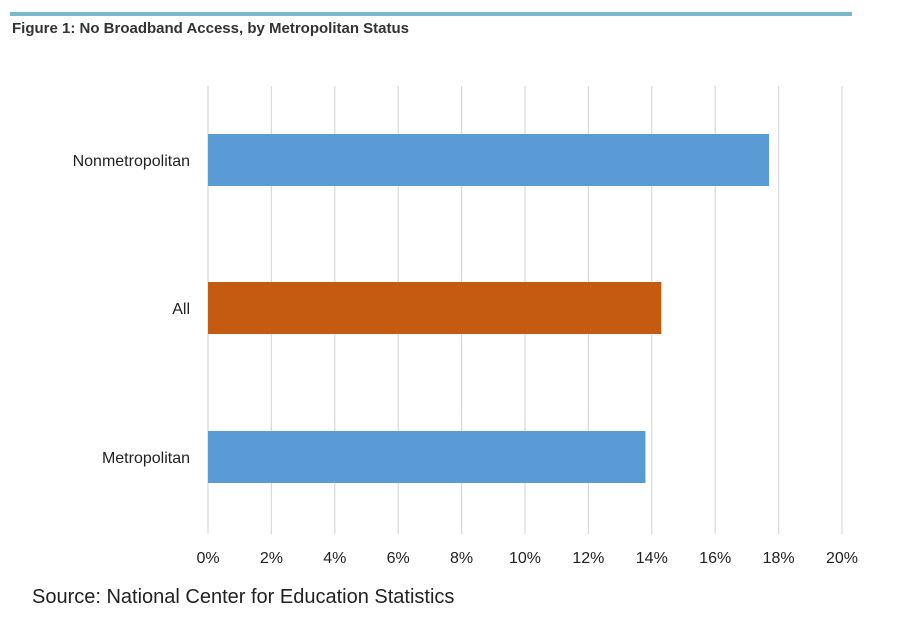 This screenshot has width=900, height=633. I want to click on x-tick-label: 4%, so click(334, 558).